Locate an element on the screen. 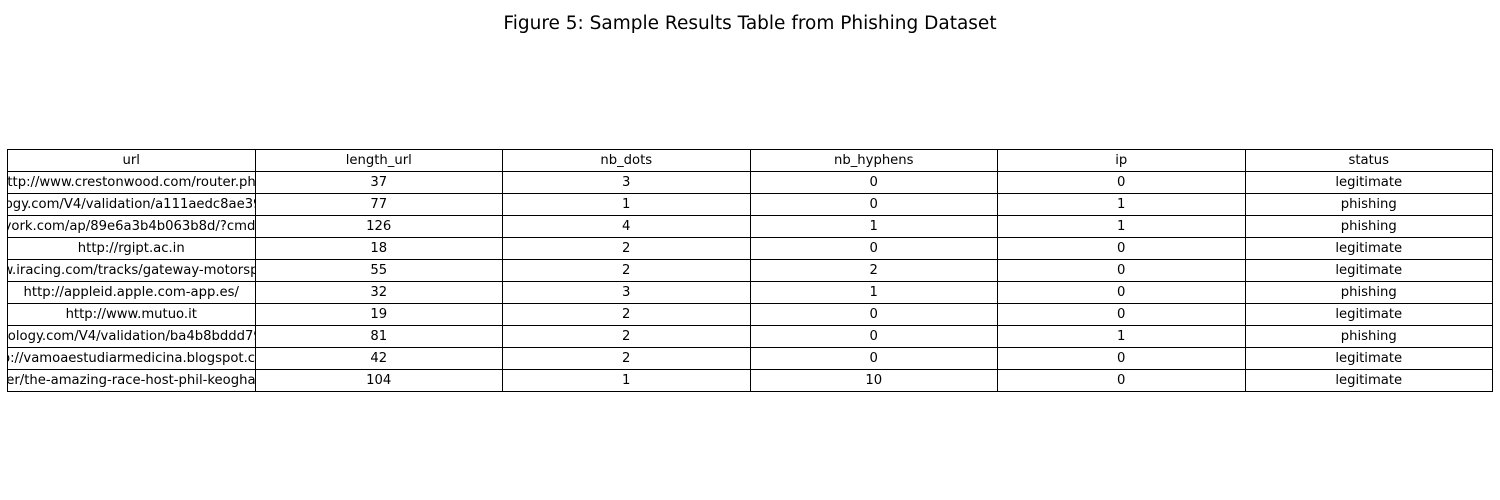  length-url-cell: 37 is located at coordinates (378, 182).